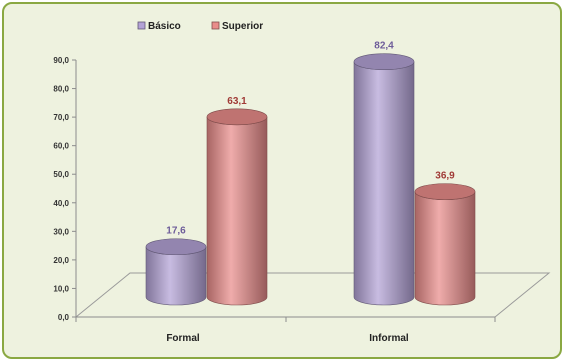 Image resolution: width=564 pixels, height=361 pixels. What do you see at coordinates (61, 260) in the screenshot?
I see `y-tick-label: 20,0` at bounding box center [61, 260].